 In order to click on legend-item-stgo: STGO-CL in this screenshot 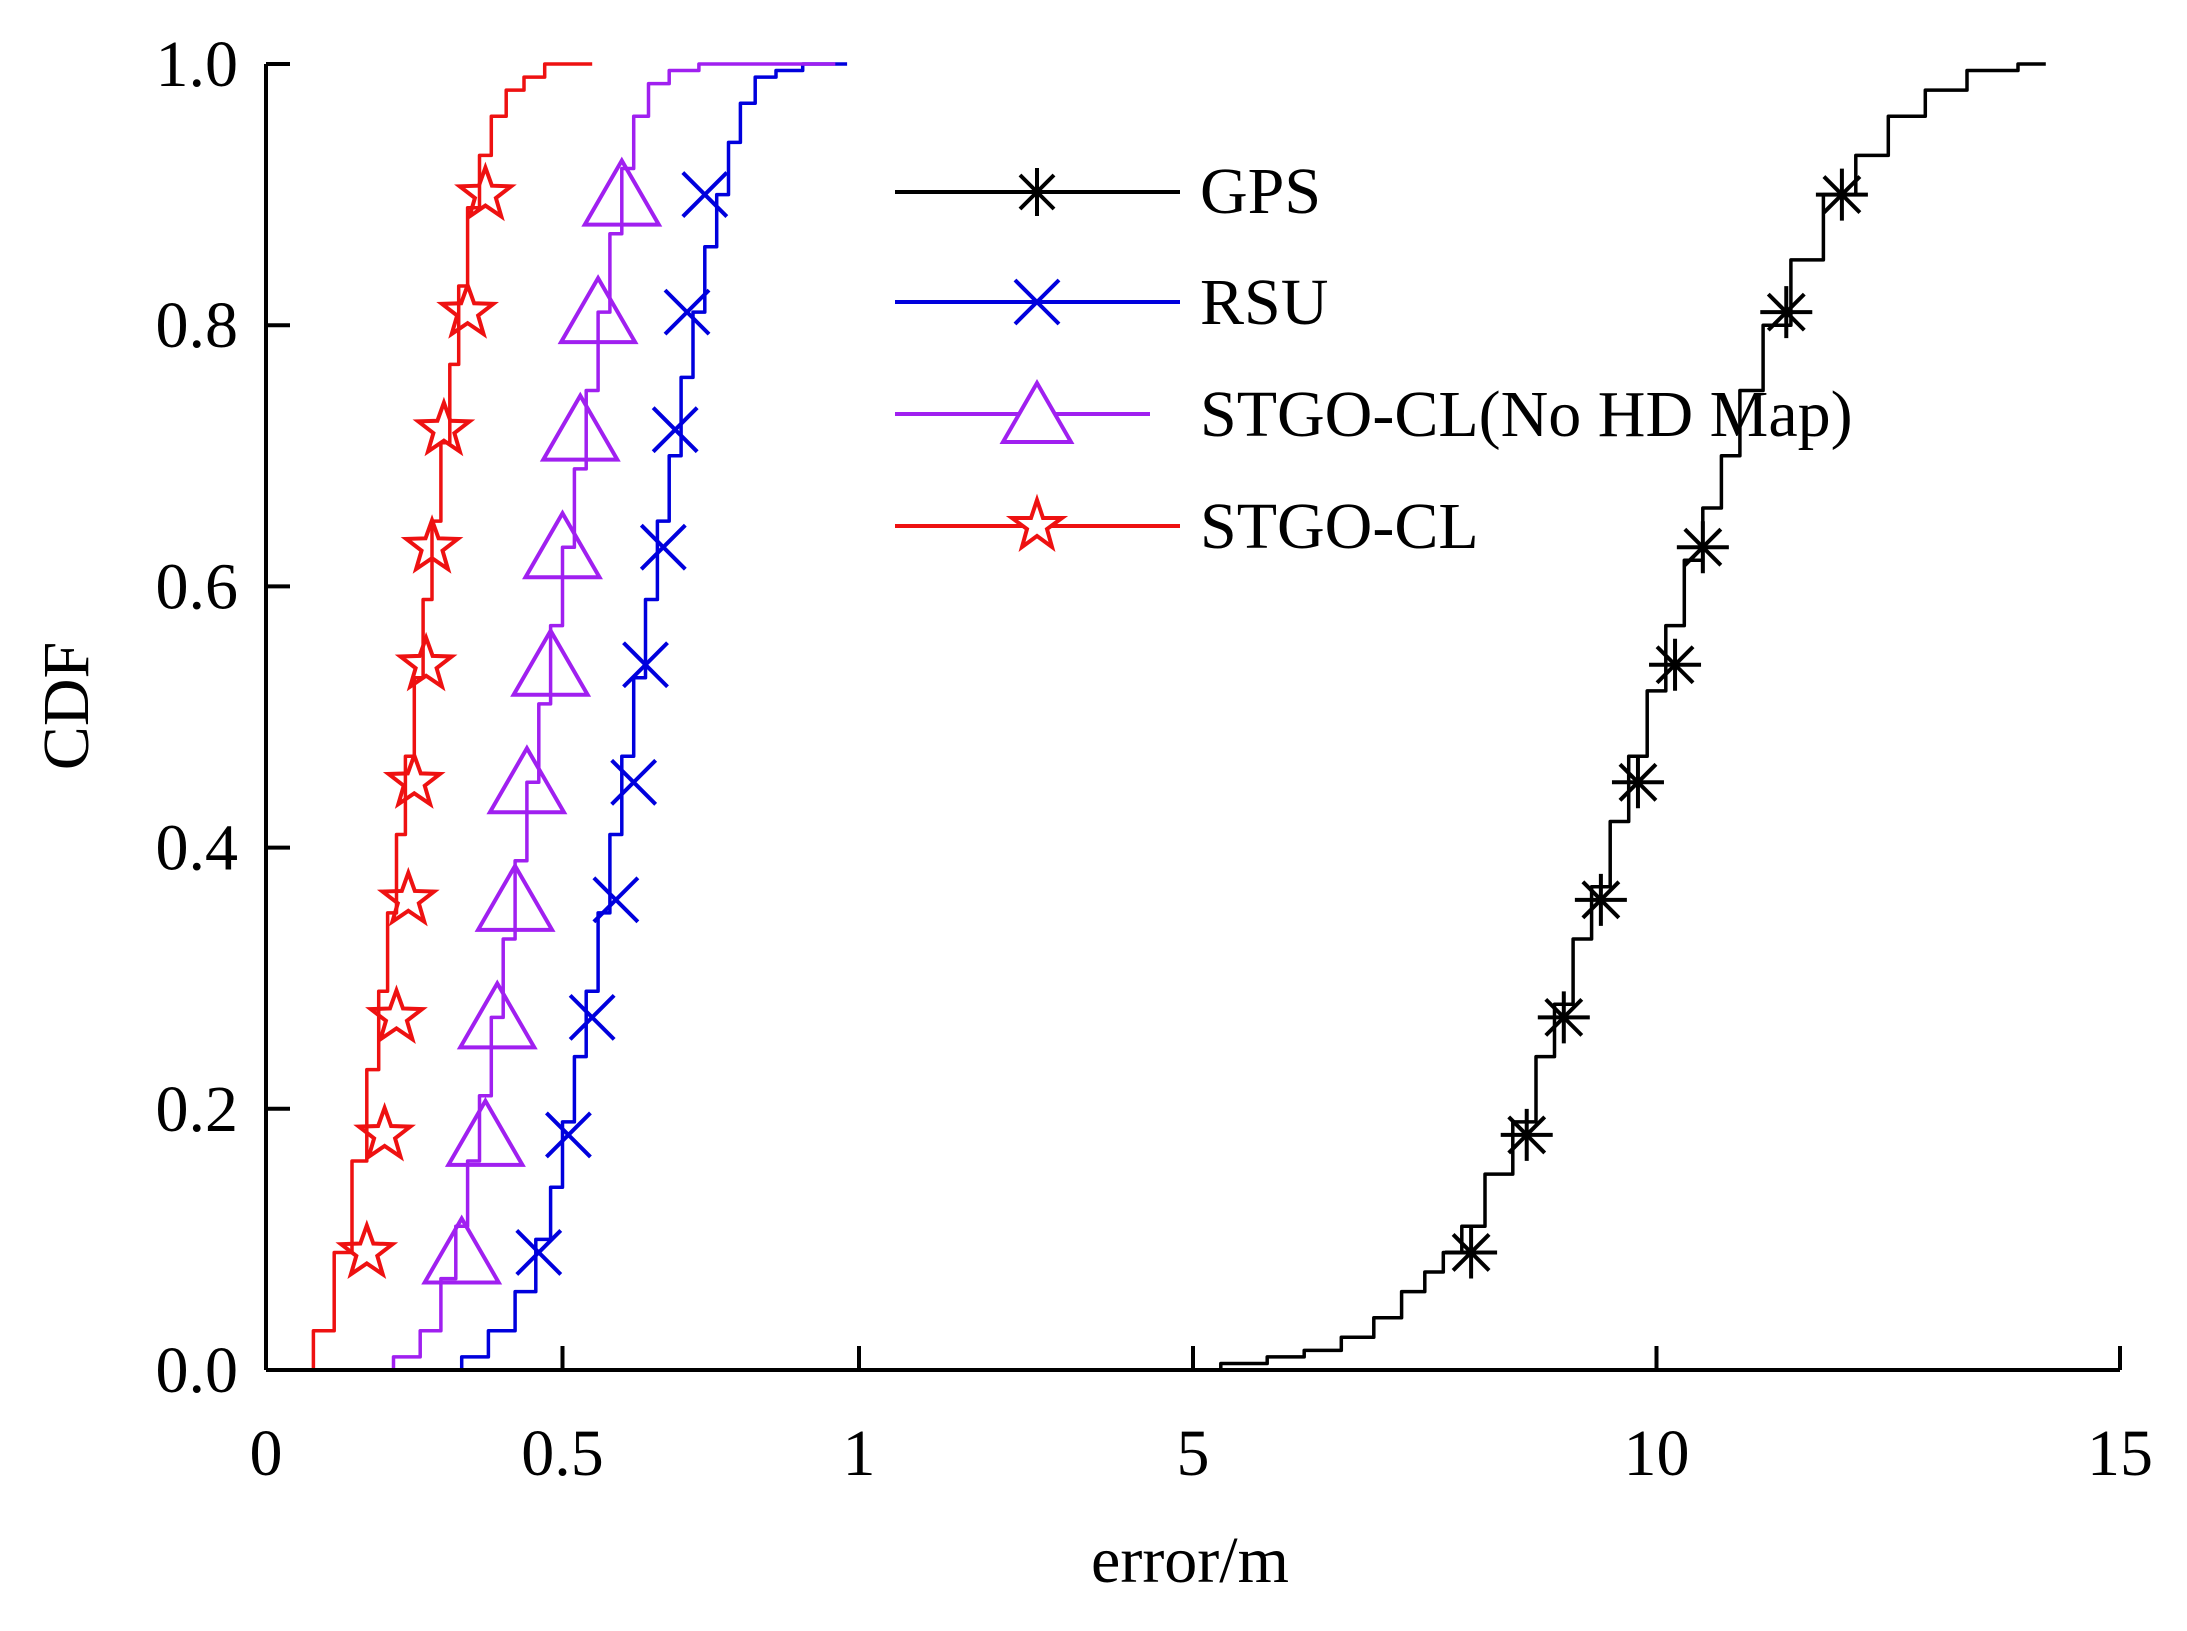, I will do `click(1187, 526)`.